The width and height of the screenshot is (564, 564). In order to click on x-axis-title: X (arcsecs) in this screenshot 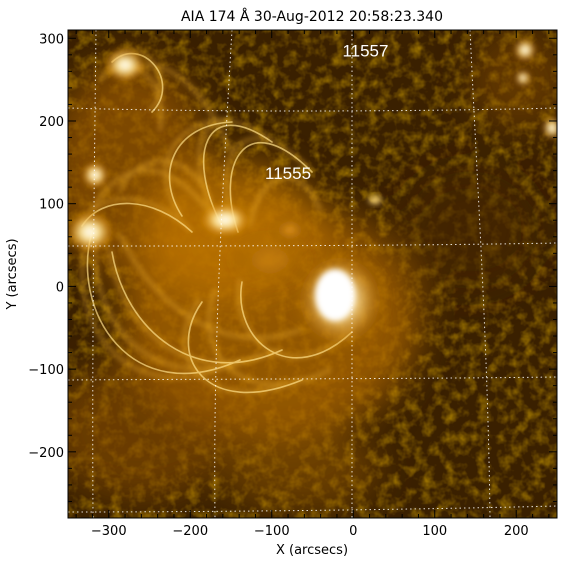, I will do `click(312, 550)`.